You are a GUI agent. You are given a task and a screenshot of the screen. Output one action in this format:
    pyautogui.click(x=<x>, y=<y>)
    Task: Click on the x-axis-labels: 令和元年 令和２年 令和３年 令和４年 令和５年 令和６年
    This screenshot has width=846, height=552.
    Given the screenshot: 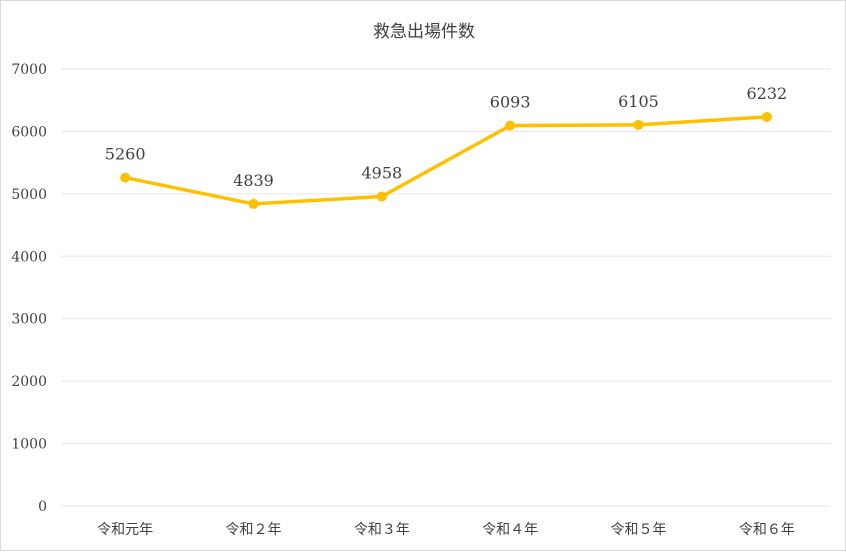 What is the action you would take?
    pyautogui.click(x=446, y=530)
    